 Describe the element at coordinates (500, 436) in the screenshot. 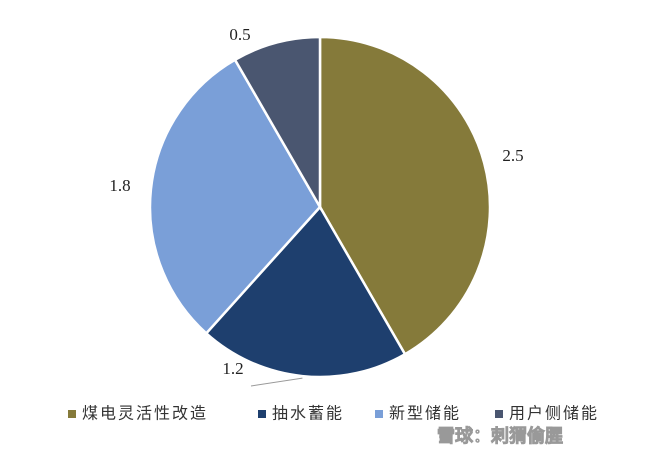

I see `watermark: 雪球：刺猬偷腥` at that location.